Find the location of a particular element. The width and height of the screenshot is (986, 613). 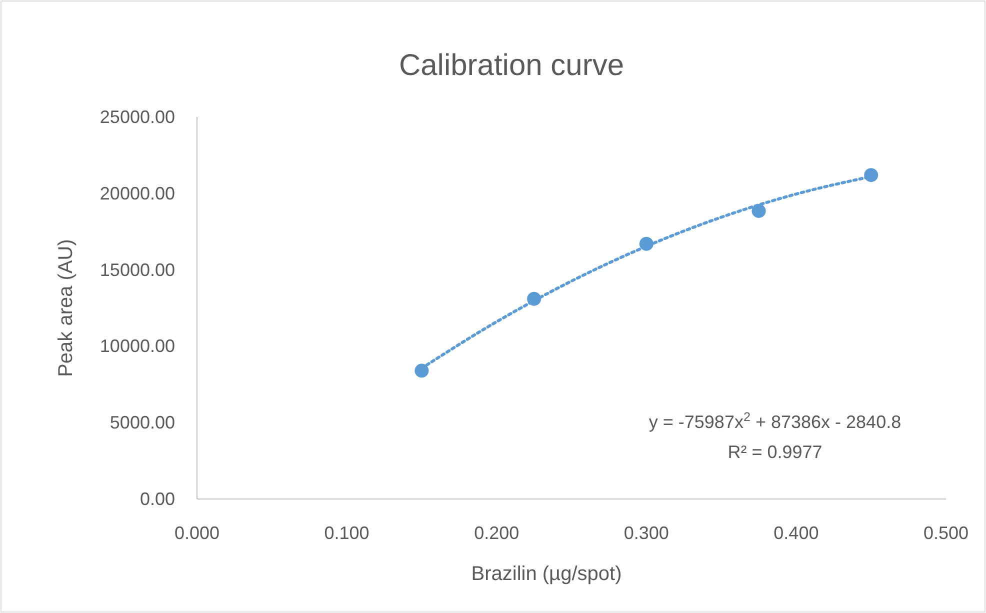

y-tick-label: 5000.00 is located at coordinates (142, 422).